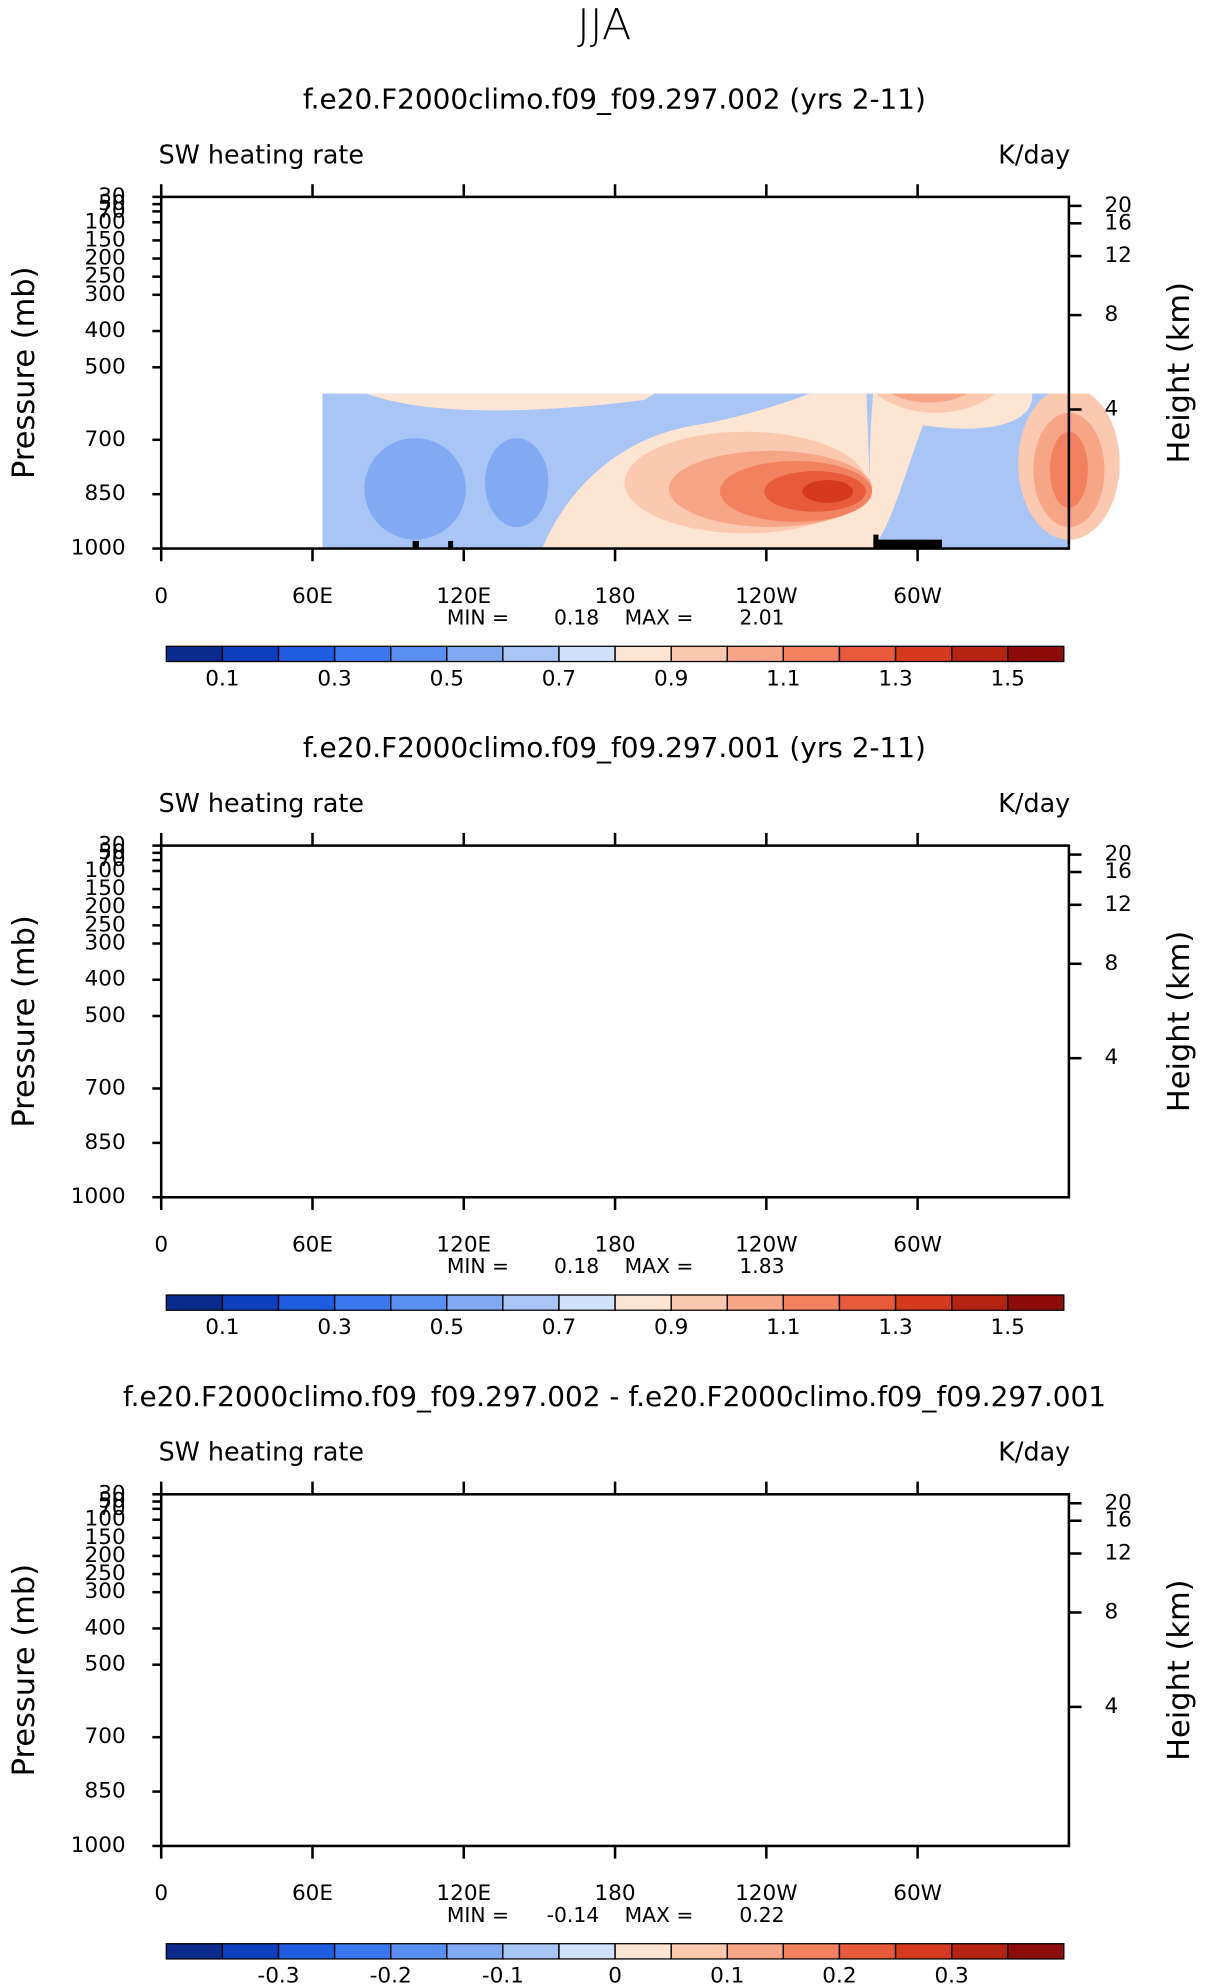 The width and height of the screenshot is (1206, 1987). I want to click on colorbar-label: -0.2, so click(391, 1975).